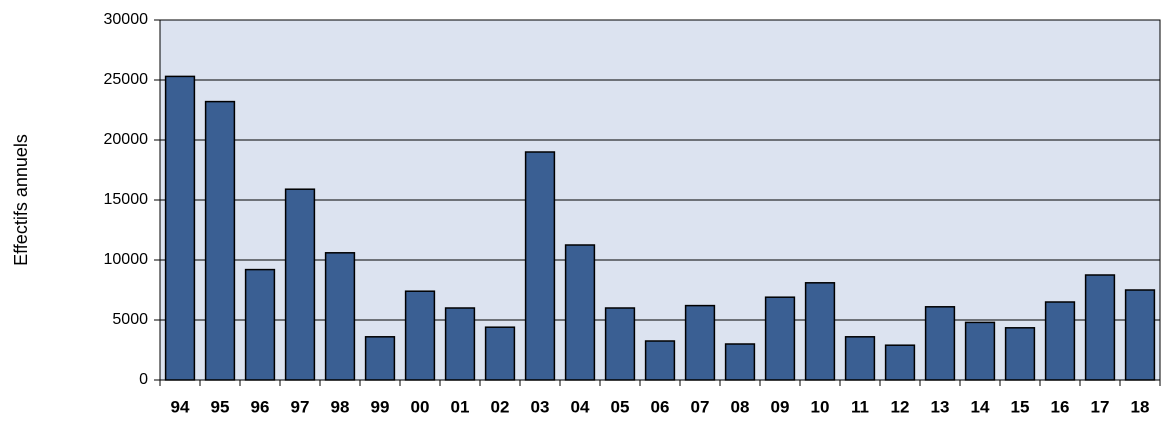 The width and height of the screenshot is (1163, 424). I want to click on x-tick-label: 99, so click(380, 406).